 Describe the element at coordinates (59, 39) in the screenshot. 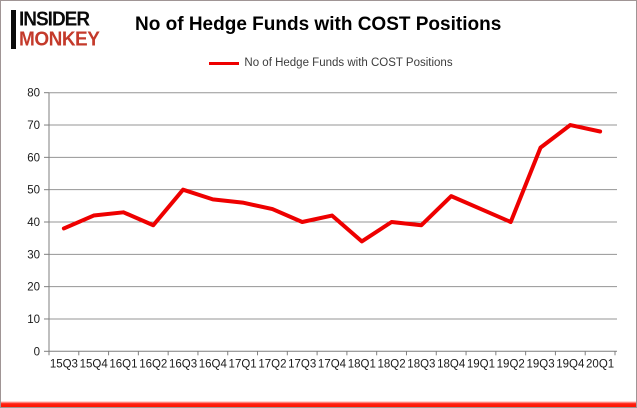

I see `logo-word-monkey: MONKEY` at that location.